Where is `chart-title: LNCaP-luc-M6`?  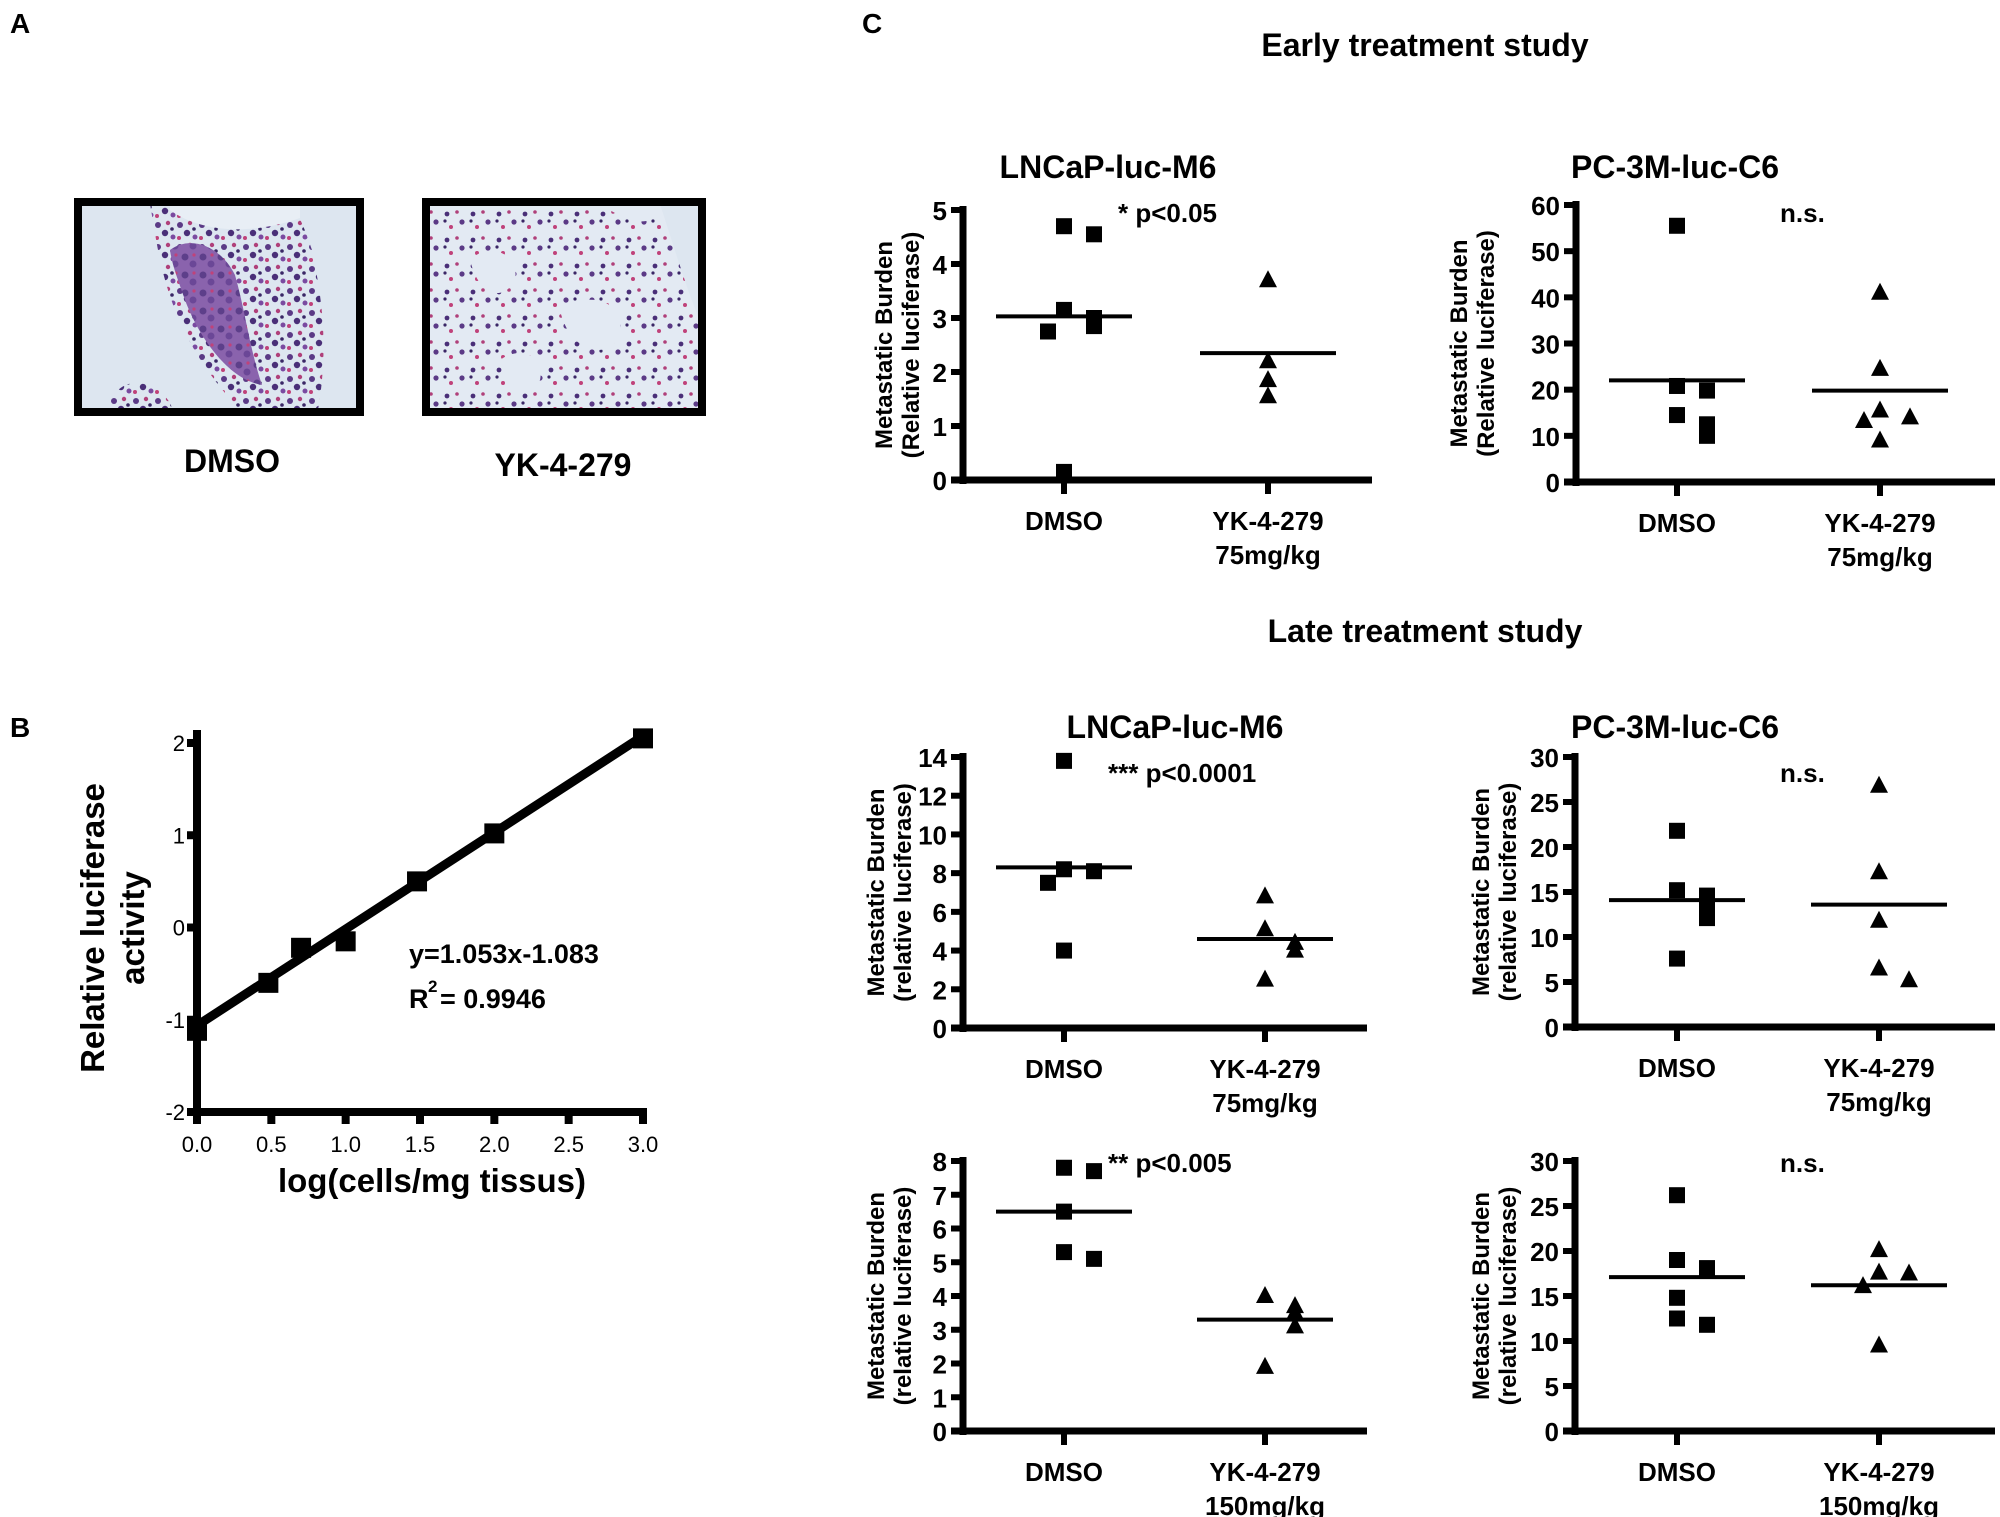 chart-title: LNCaP-luc-M6 is located at coordinates (1175, 727).